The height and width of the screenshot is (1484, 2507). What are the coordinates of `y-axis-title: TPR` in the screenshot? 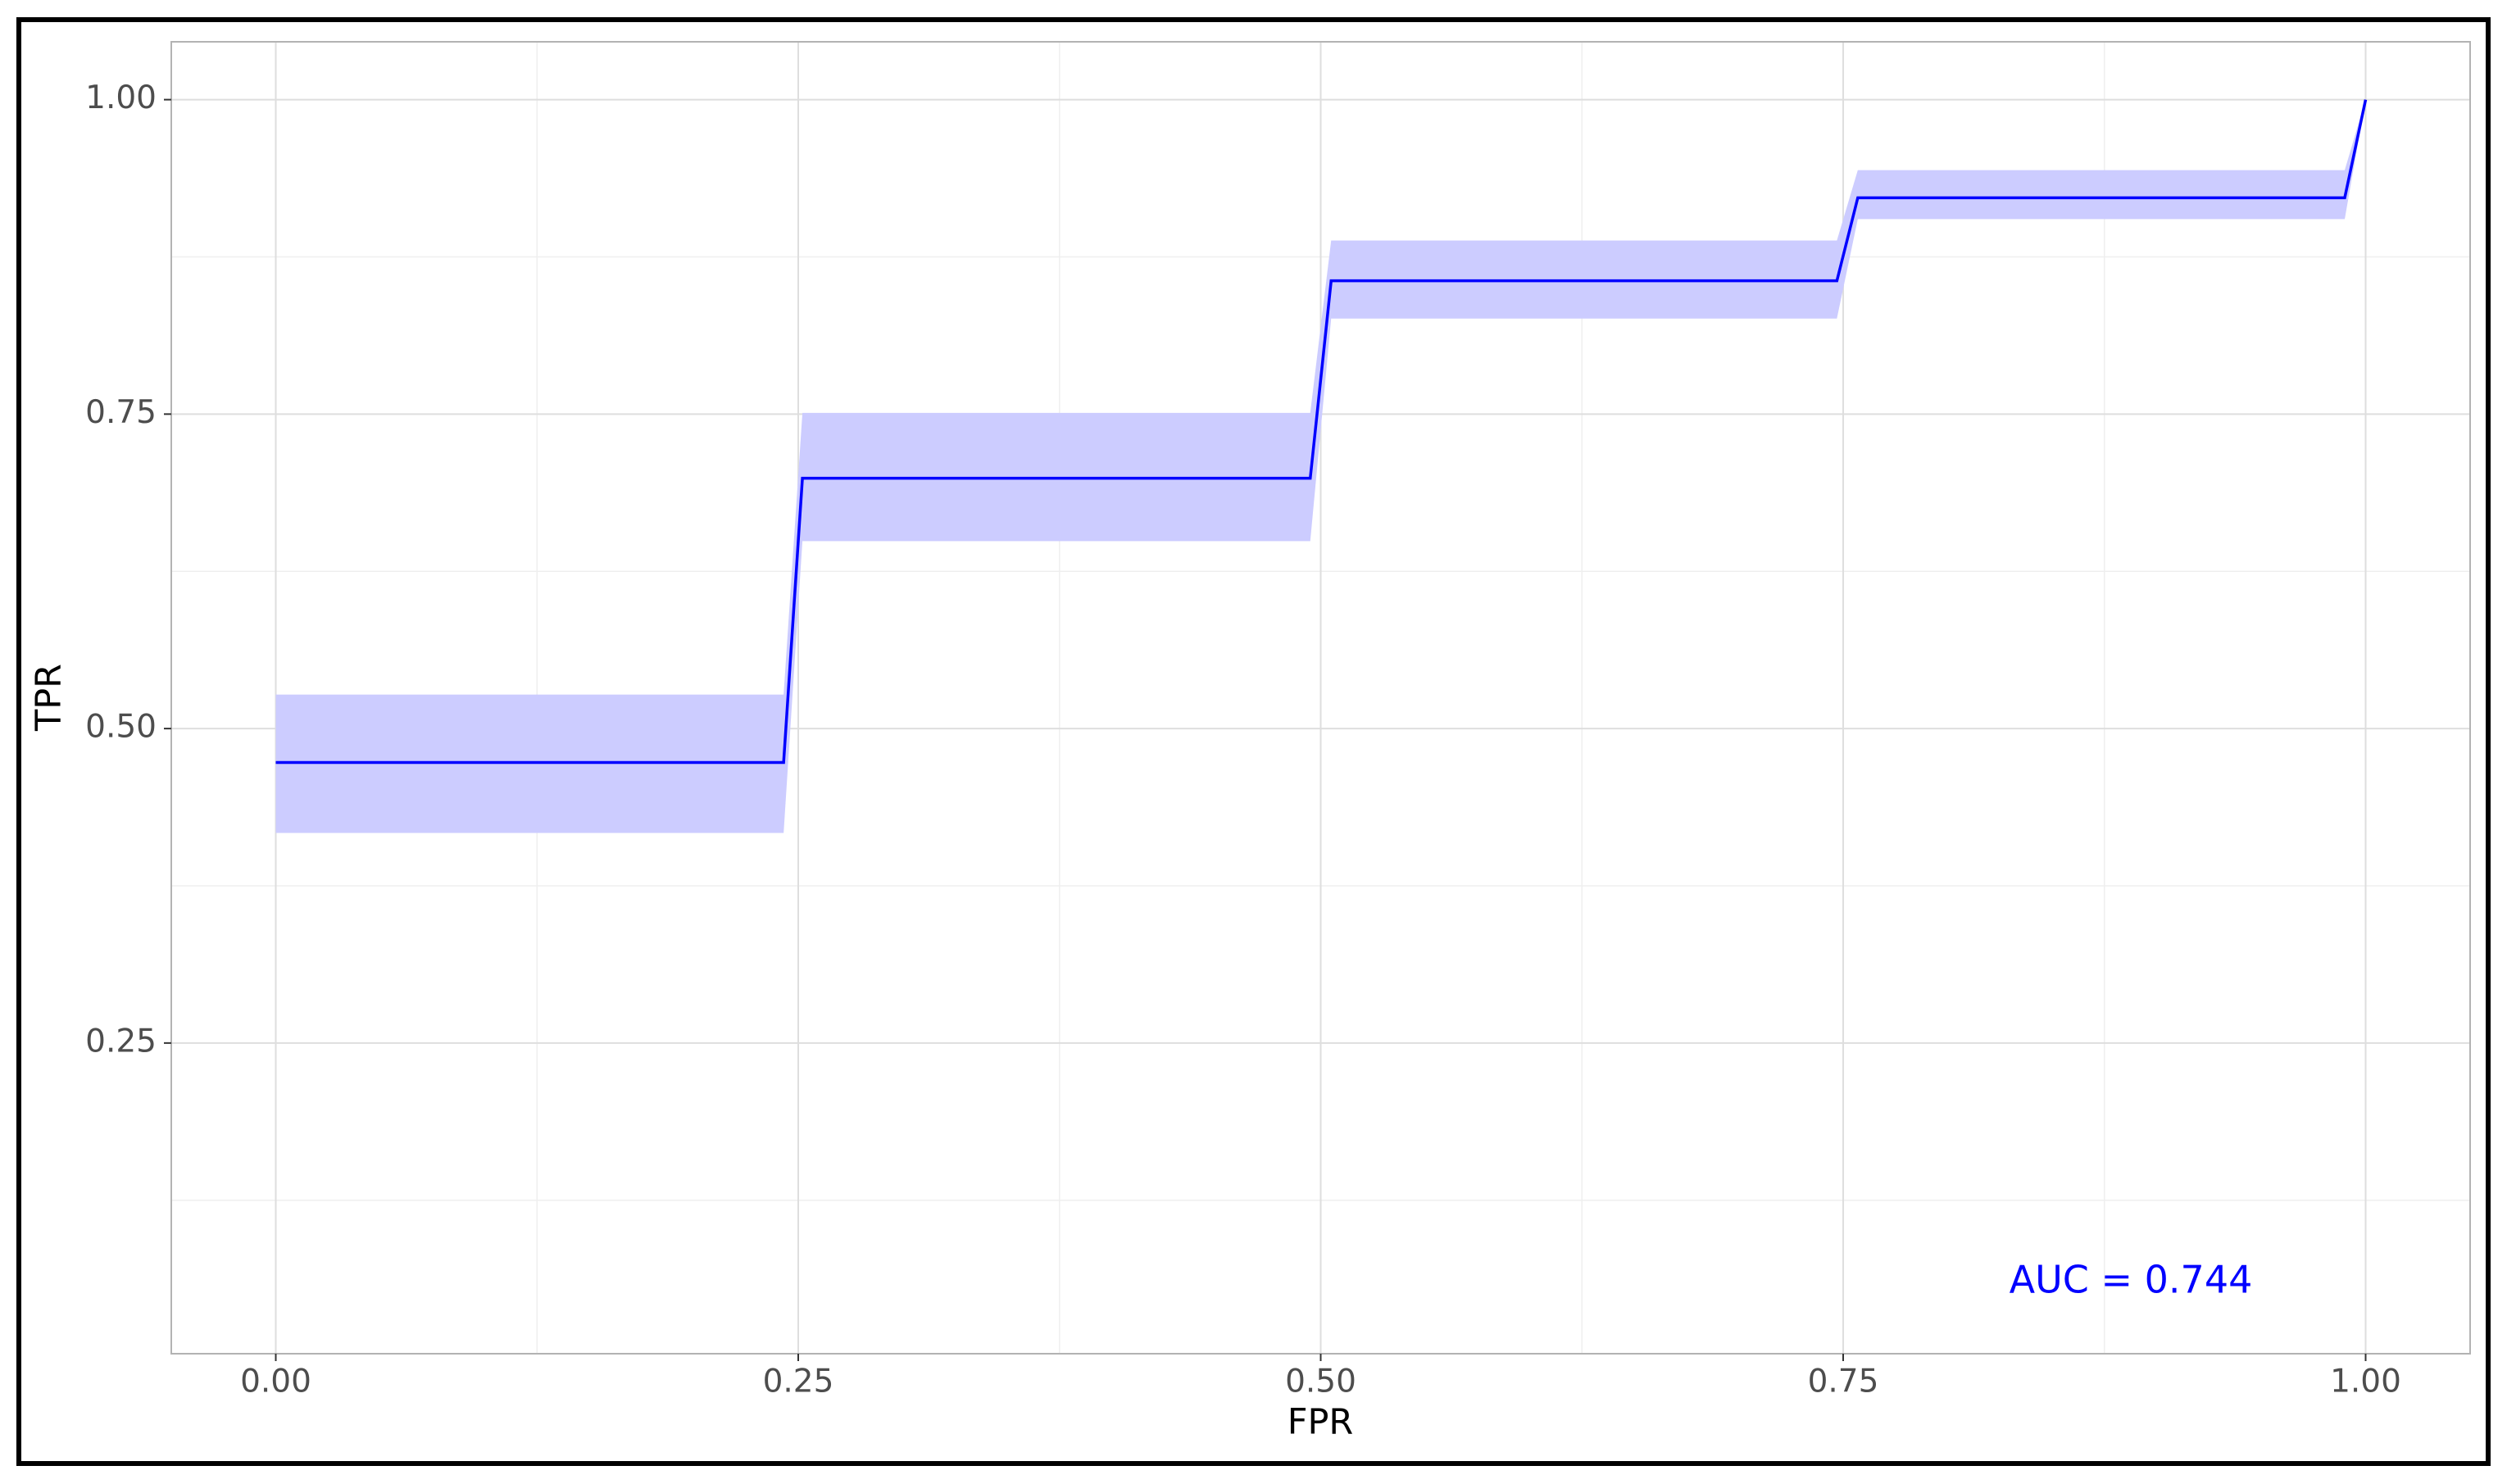 It's located at (49, 698).